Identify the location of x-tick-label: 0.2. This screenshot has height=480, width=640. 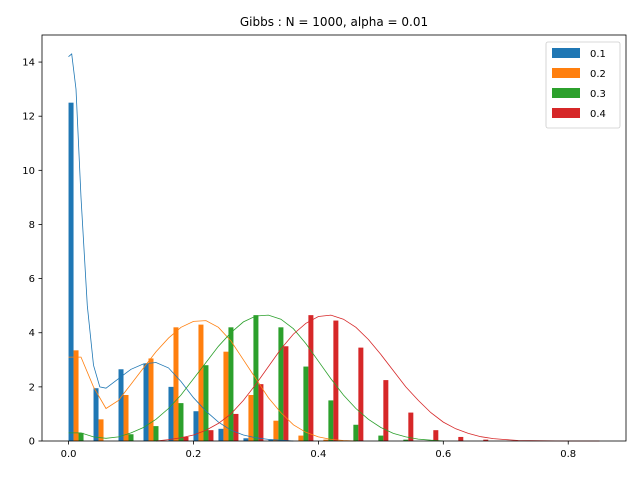
(194, 454).